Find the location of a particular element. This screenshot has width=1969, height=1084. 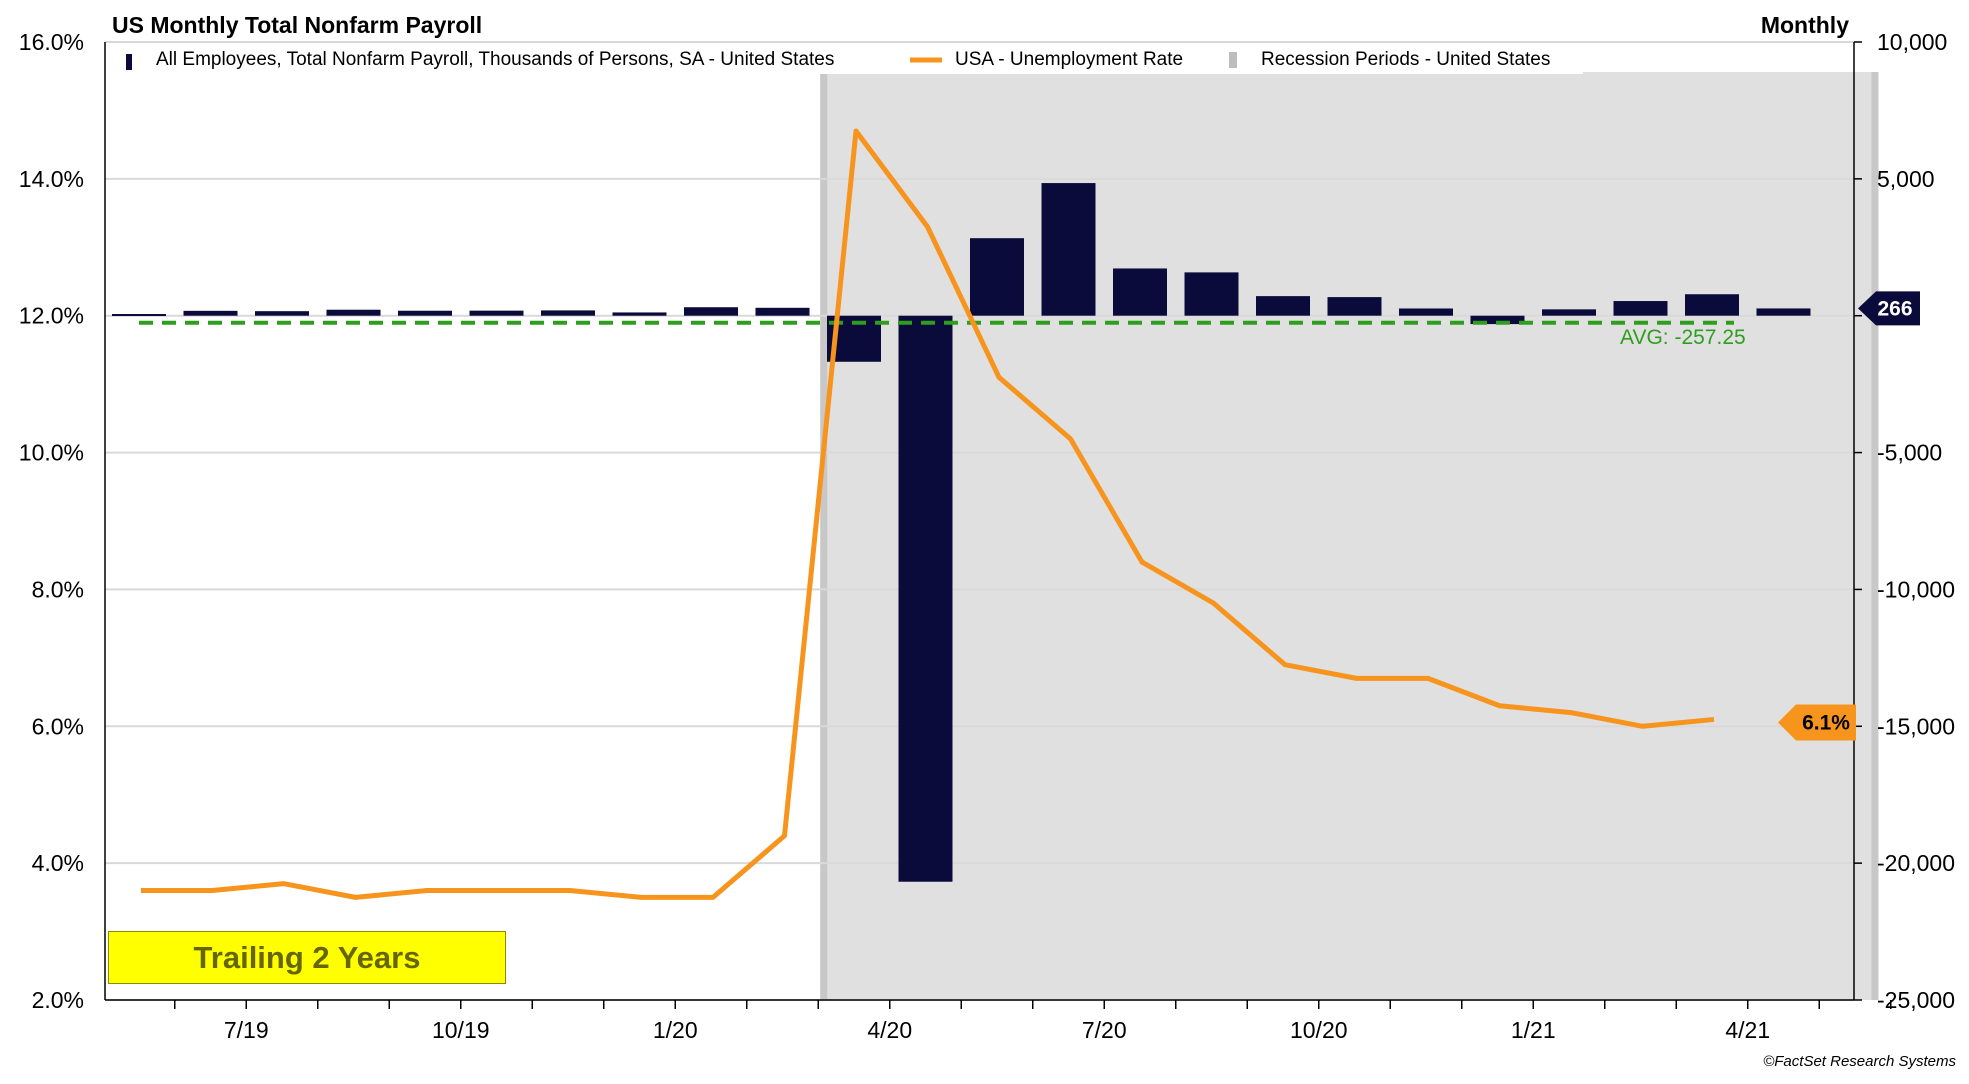

legend-label-unemployment: USA - Unemployment Rate is located at coordinates (1069, 59).